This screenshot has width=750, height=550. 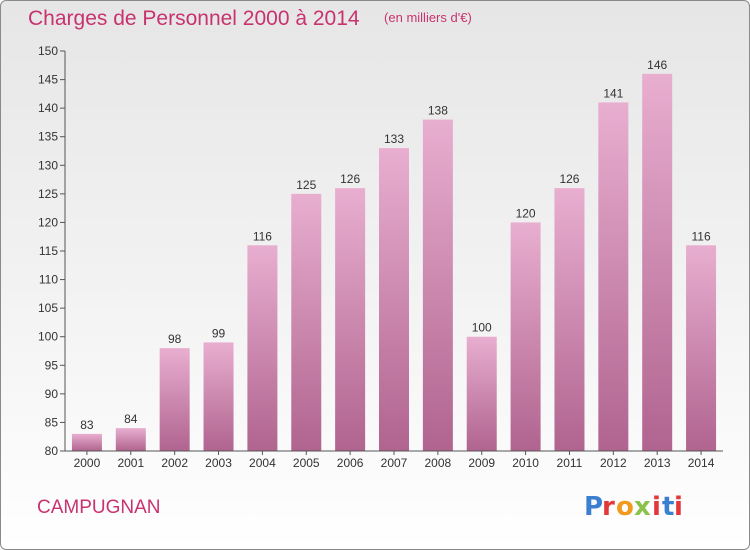 I want to click on bar-2001, so click(x=130, y=439).